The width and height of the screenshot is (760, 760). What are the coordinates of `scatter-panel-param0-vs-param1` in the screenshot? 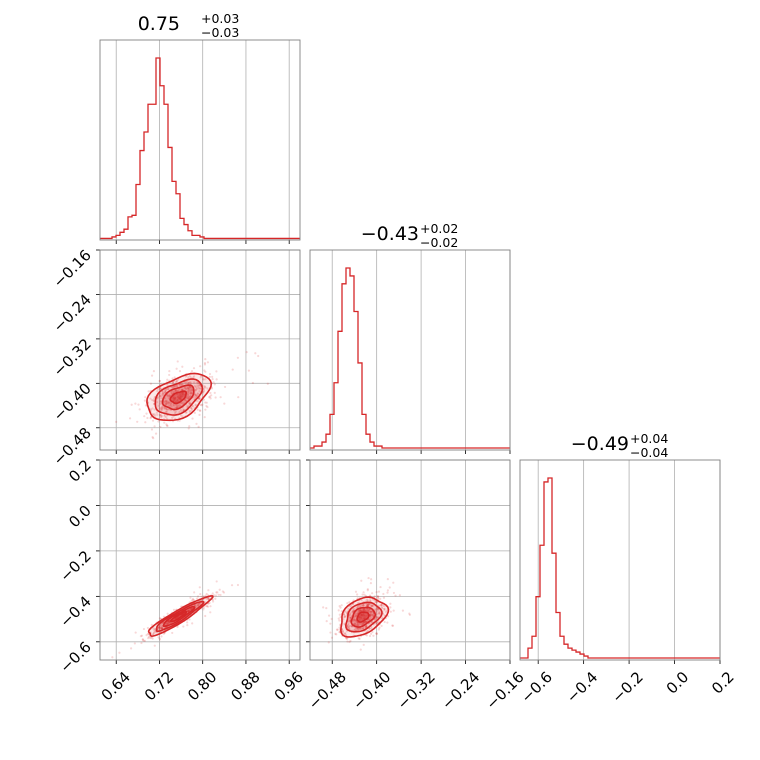 It's located at (198, 351).